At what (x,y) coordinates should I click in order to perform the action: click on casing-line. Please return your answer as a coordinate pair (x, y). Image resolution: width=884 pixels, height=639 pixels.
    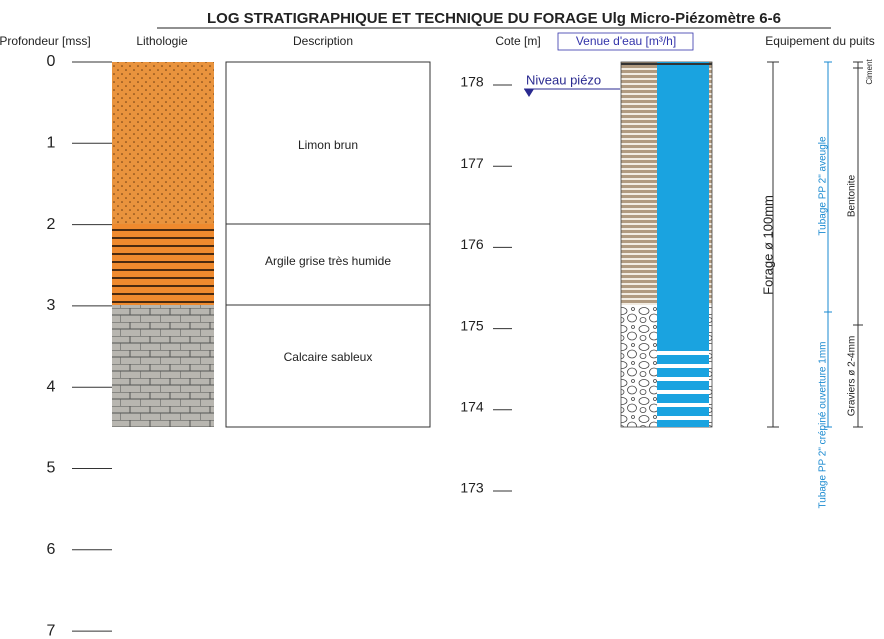
    Looking at the image, I should click on (828, 244).